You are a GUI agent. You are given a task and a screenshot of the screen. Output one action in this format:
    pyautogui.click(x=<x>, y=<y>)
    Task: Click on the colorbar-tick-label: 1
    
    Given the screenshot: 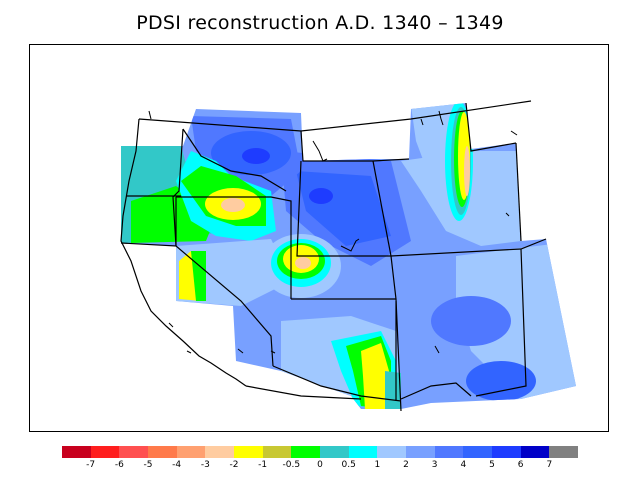 What is the action you would take?
    pyautogui.click(x=377, y=465)
    